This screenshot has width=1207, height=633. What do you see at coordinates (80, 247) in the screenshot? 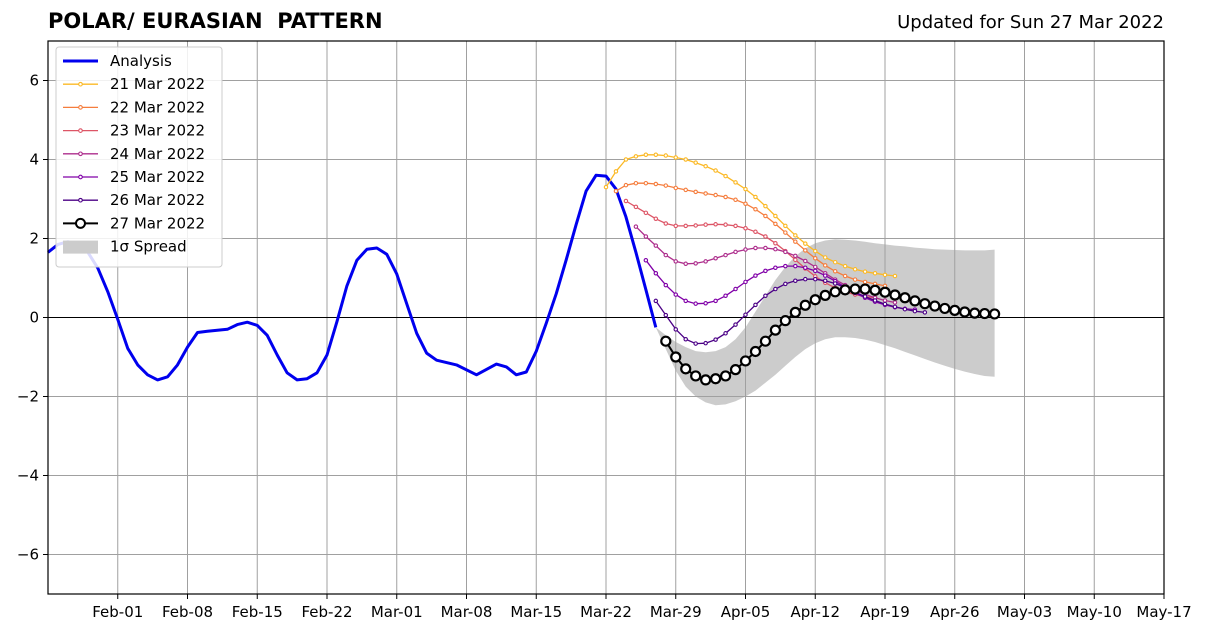
I see `legend-swatch-spread` at bounding box center [80, 247].